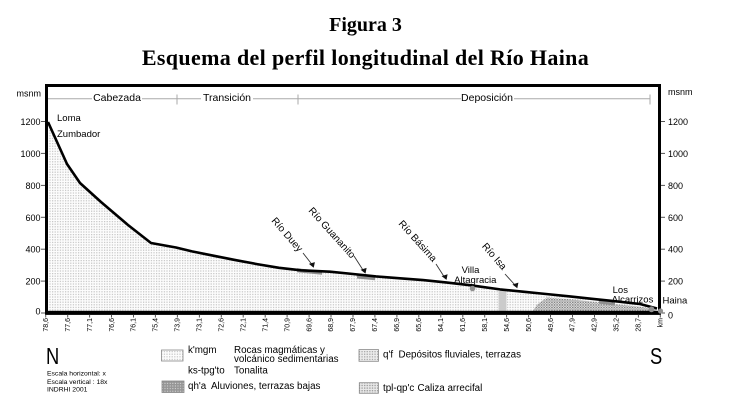 Image resolution: width=731 pixels, height=416 pixels. I want to click on svg-text: Cabezada, so click(117, 98).